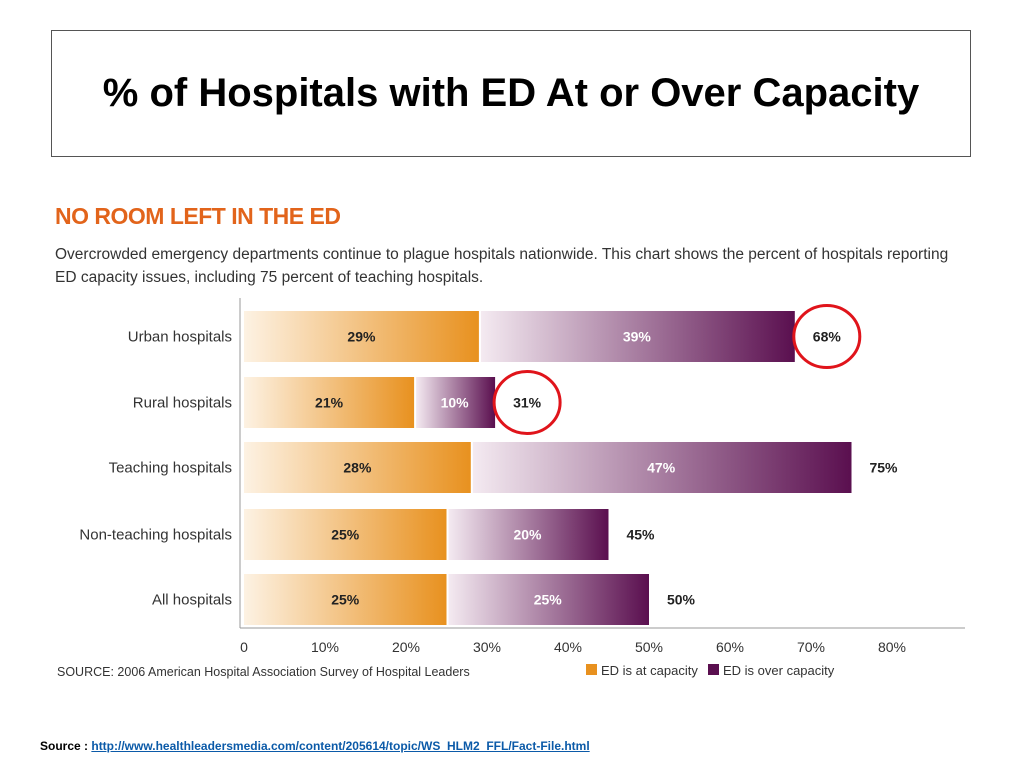  I want to click on bar-total-label: 68%, so click(827, 337).